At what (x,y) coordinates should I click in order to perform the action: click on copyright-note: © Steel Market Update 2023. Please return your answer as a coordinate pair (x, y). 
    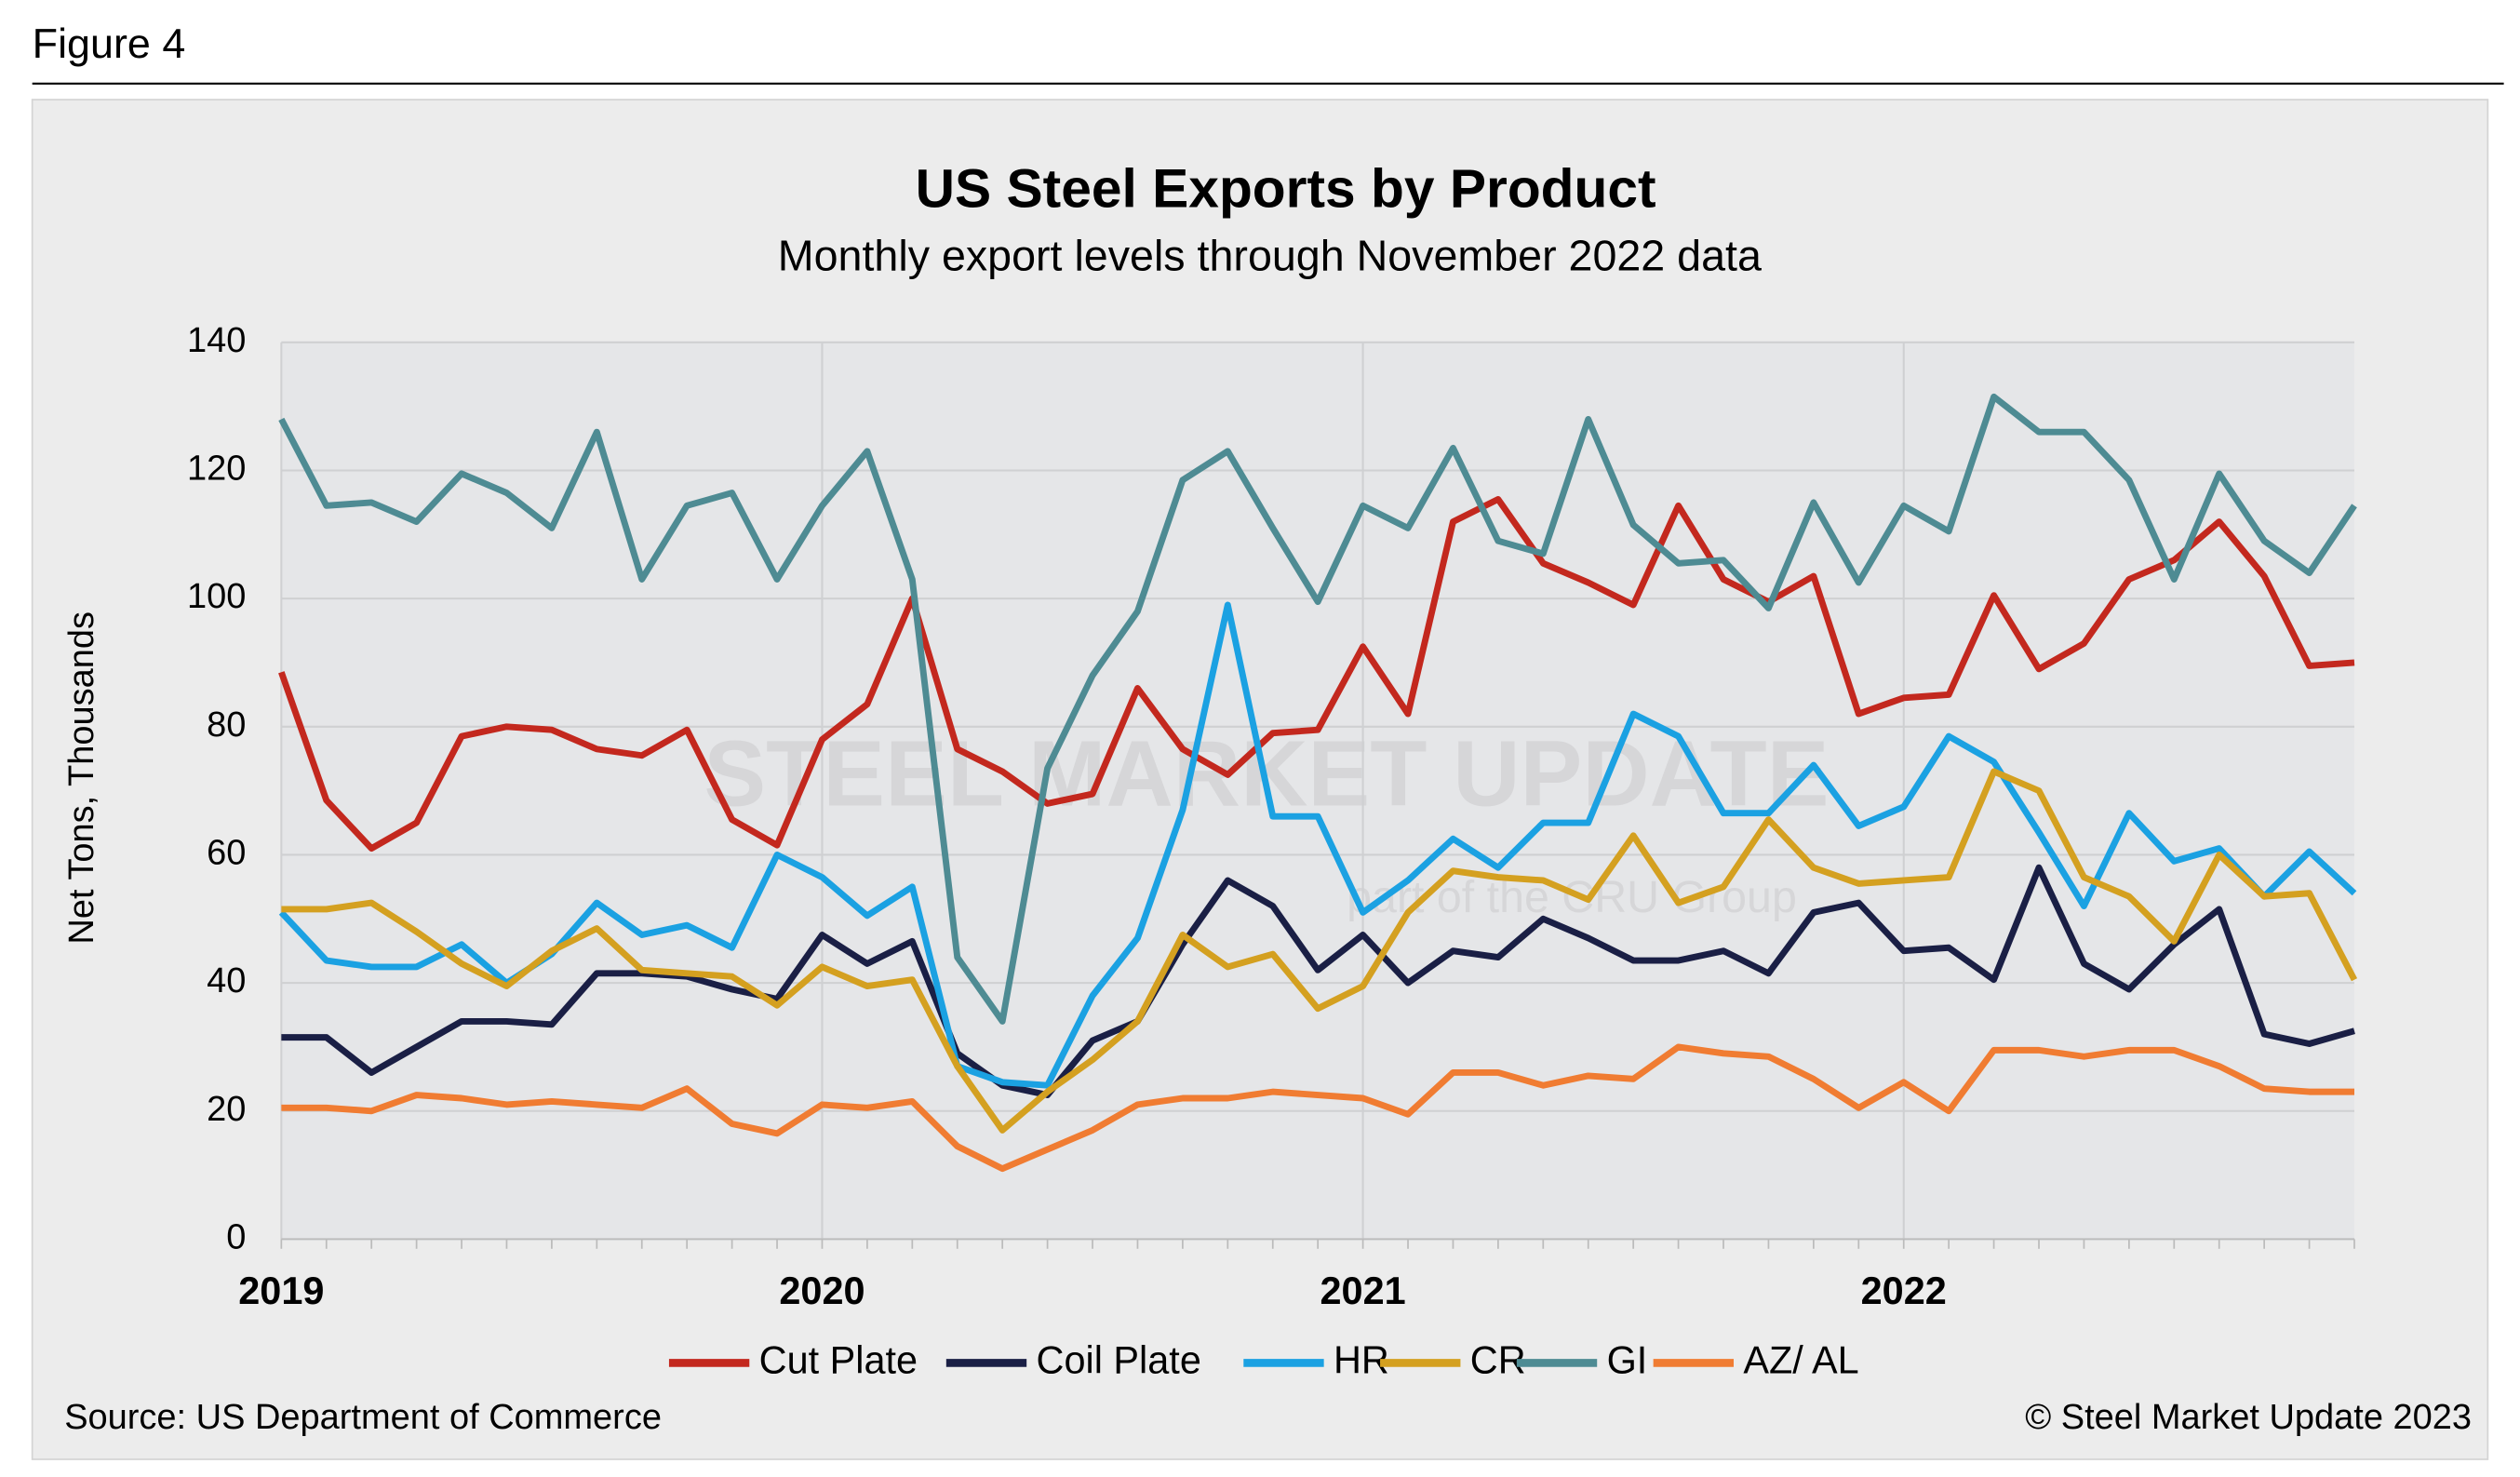
    Looking at the image, I should click on (2248, 1417).